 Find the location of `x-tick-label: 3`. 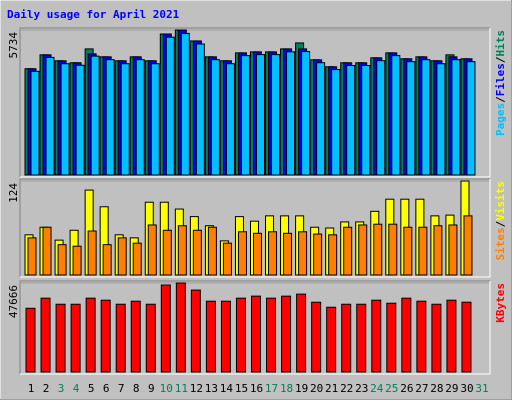

x-tick-label: 3 is located at coordinates (61, 388).